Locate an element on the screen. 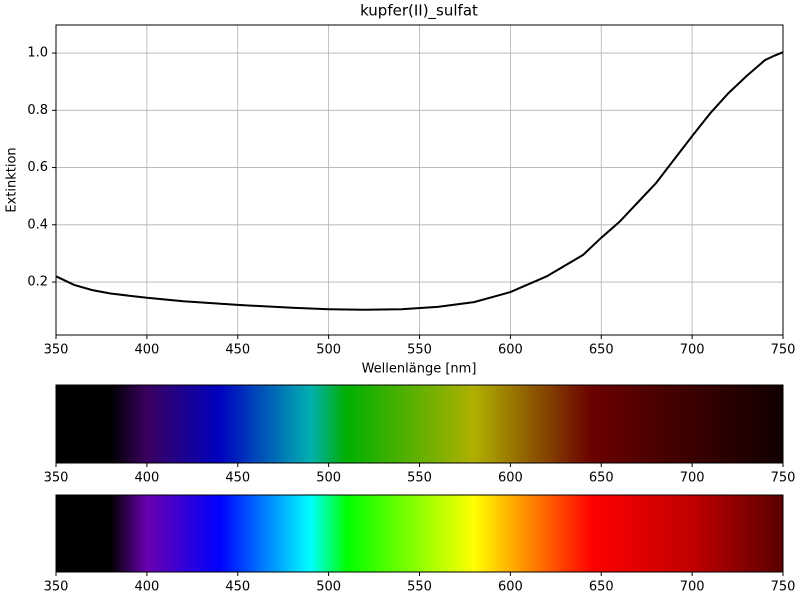  y-tick-label: 0.4 is located at coordinates (37, 224).